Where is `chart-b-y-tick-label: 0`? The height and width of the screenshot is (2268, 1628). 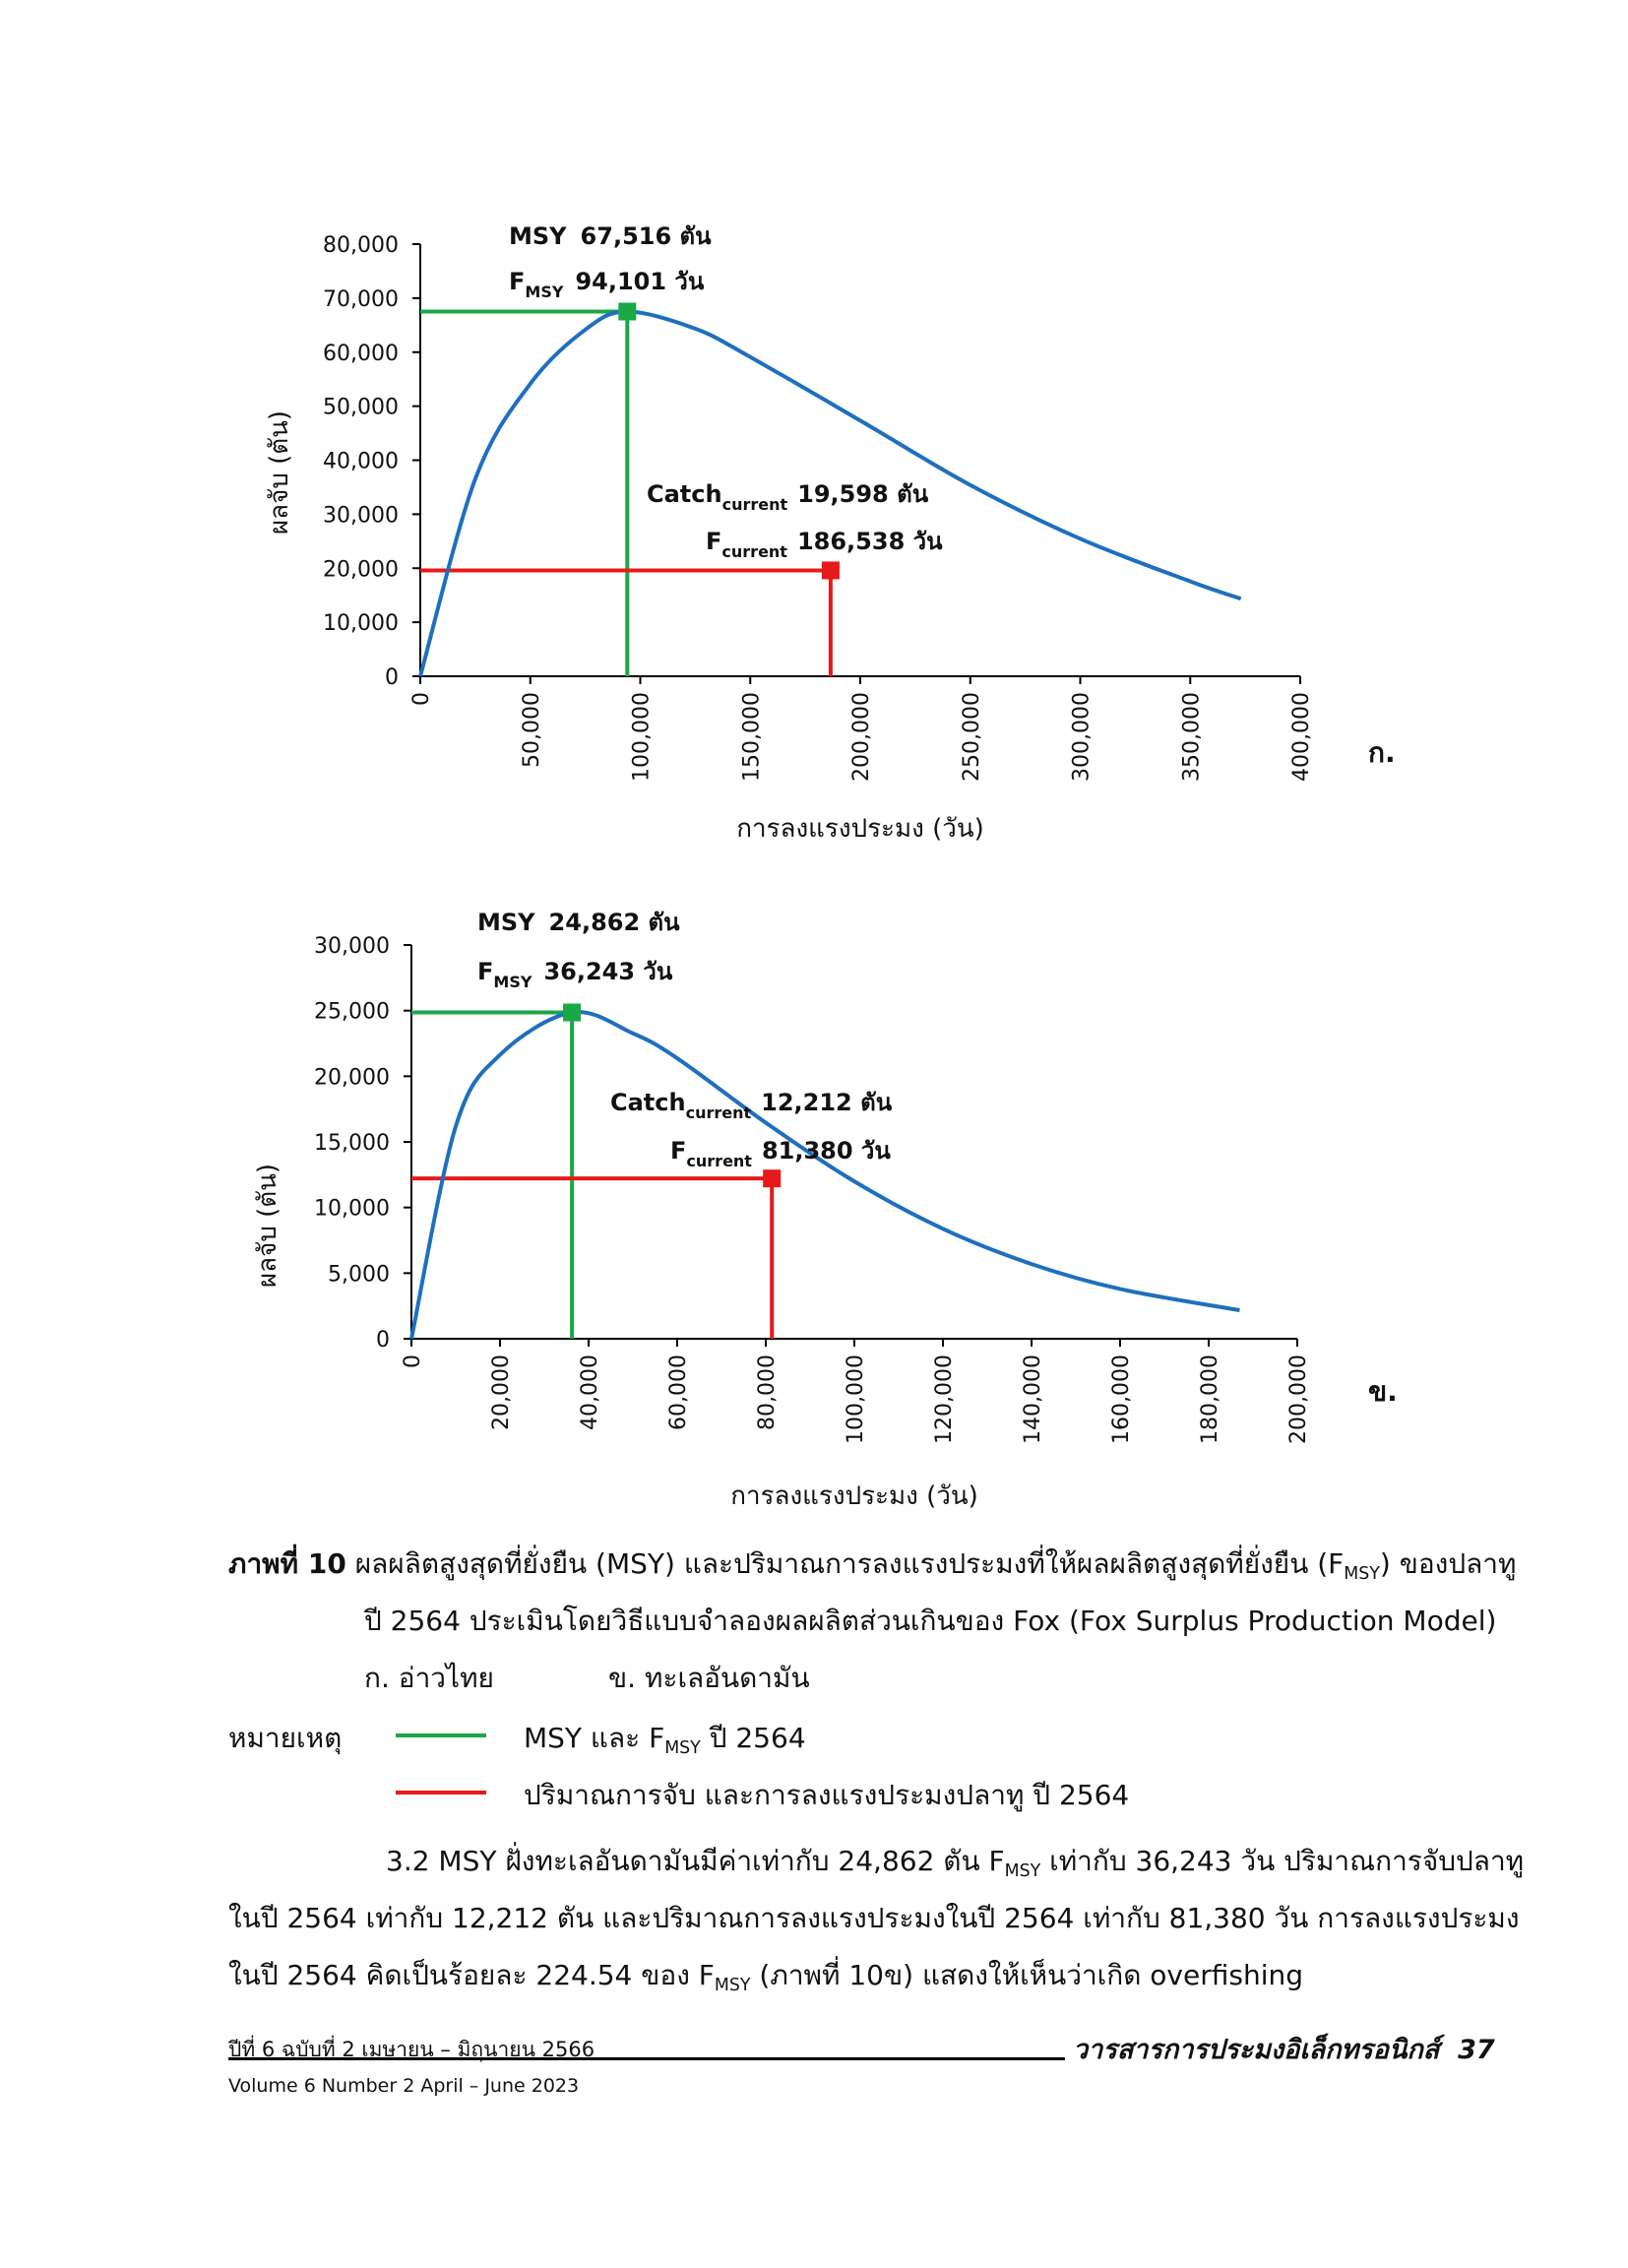
chart-b-y-tick-label: 0 is located at coordinates (383, 1340).